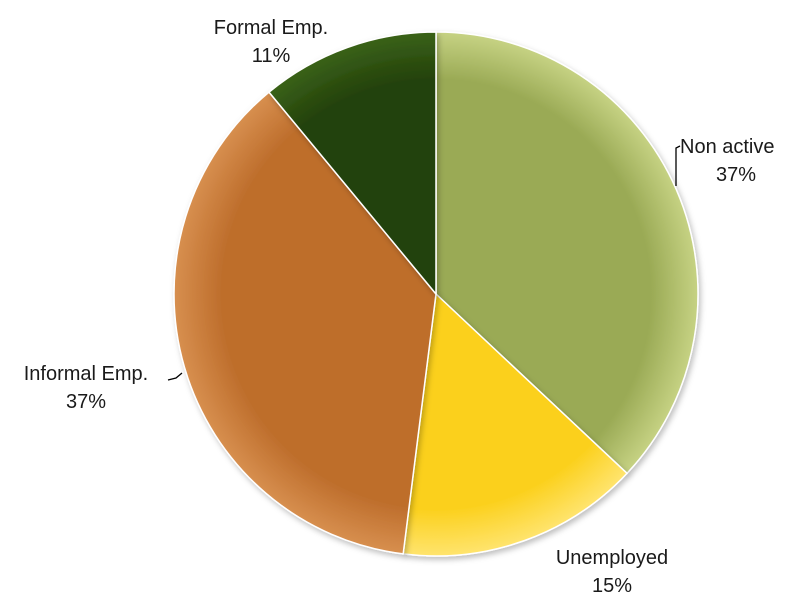  Describe the element at coordinates (515, 425) in the screenshot. I see `pie-slice-unemployed` at that location.